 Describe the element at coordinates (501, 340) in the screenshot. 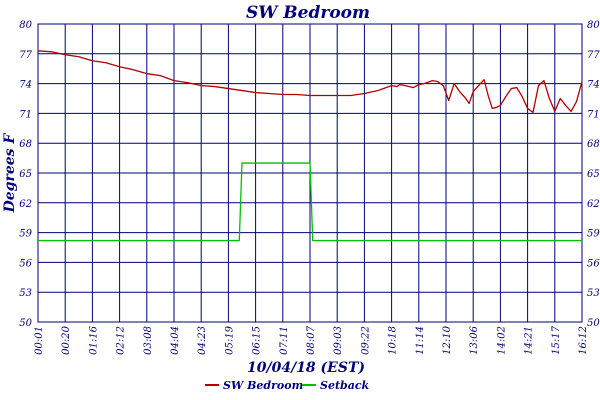

I see `x-tick-label: 14:02` at that location.